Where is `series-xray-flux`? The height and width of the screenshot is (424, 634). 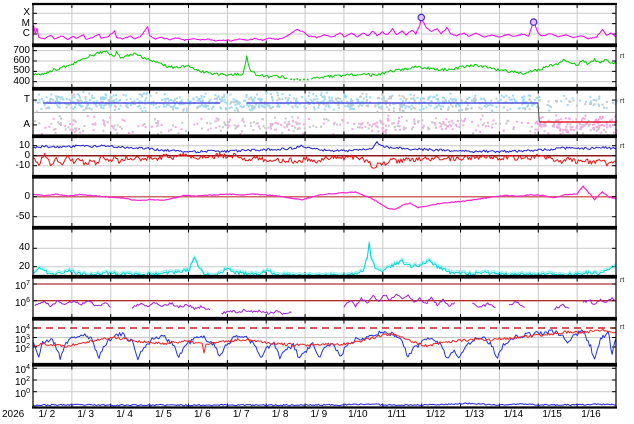 series-xray-flux is located at coordinates (324, 29).